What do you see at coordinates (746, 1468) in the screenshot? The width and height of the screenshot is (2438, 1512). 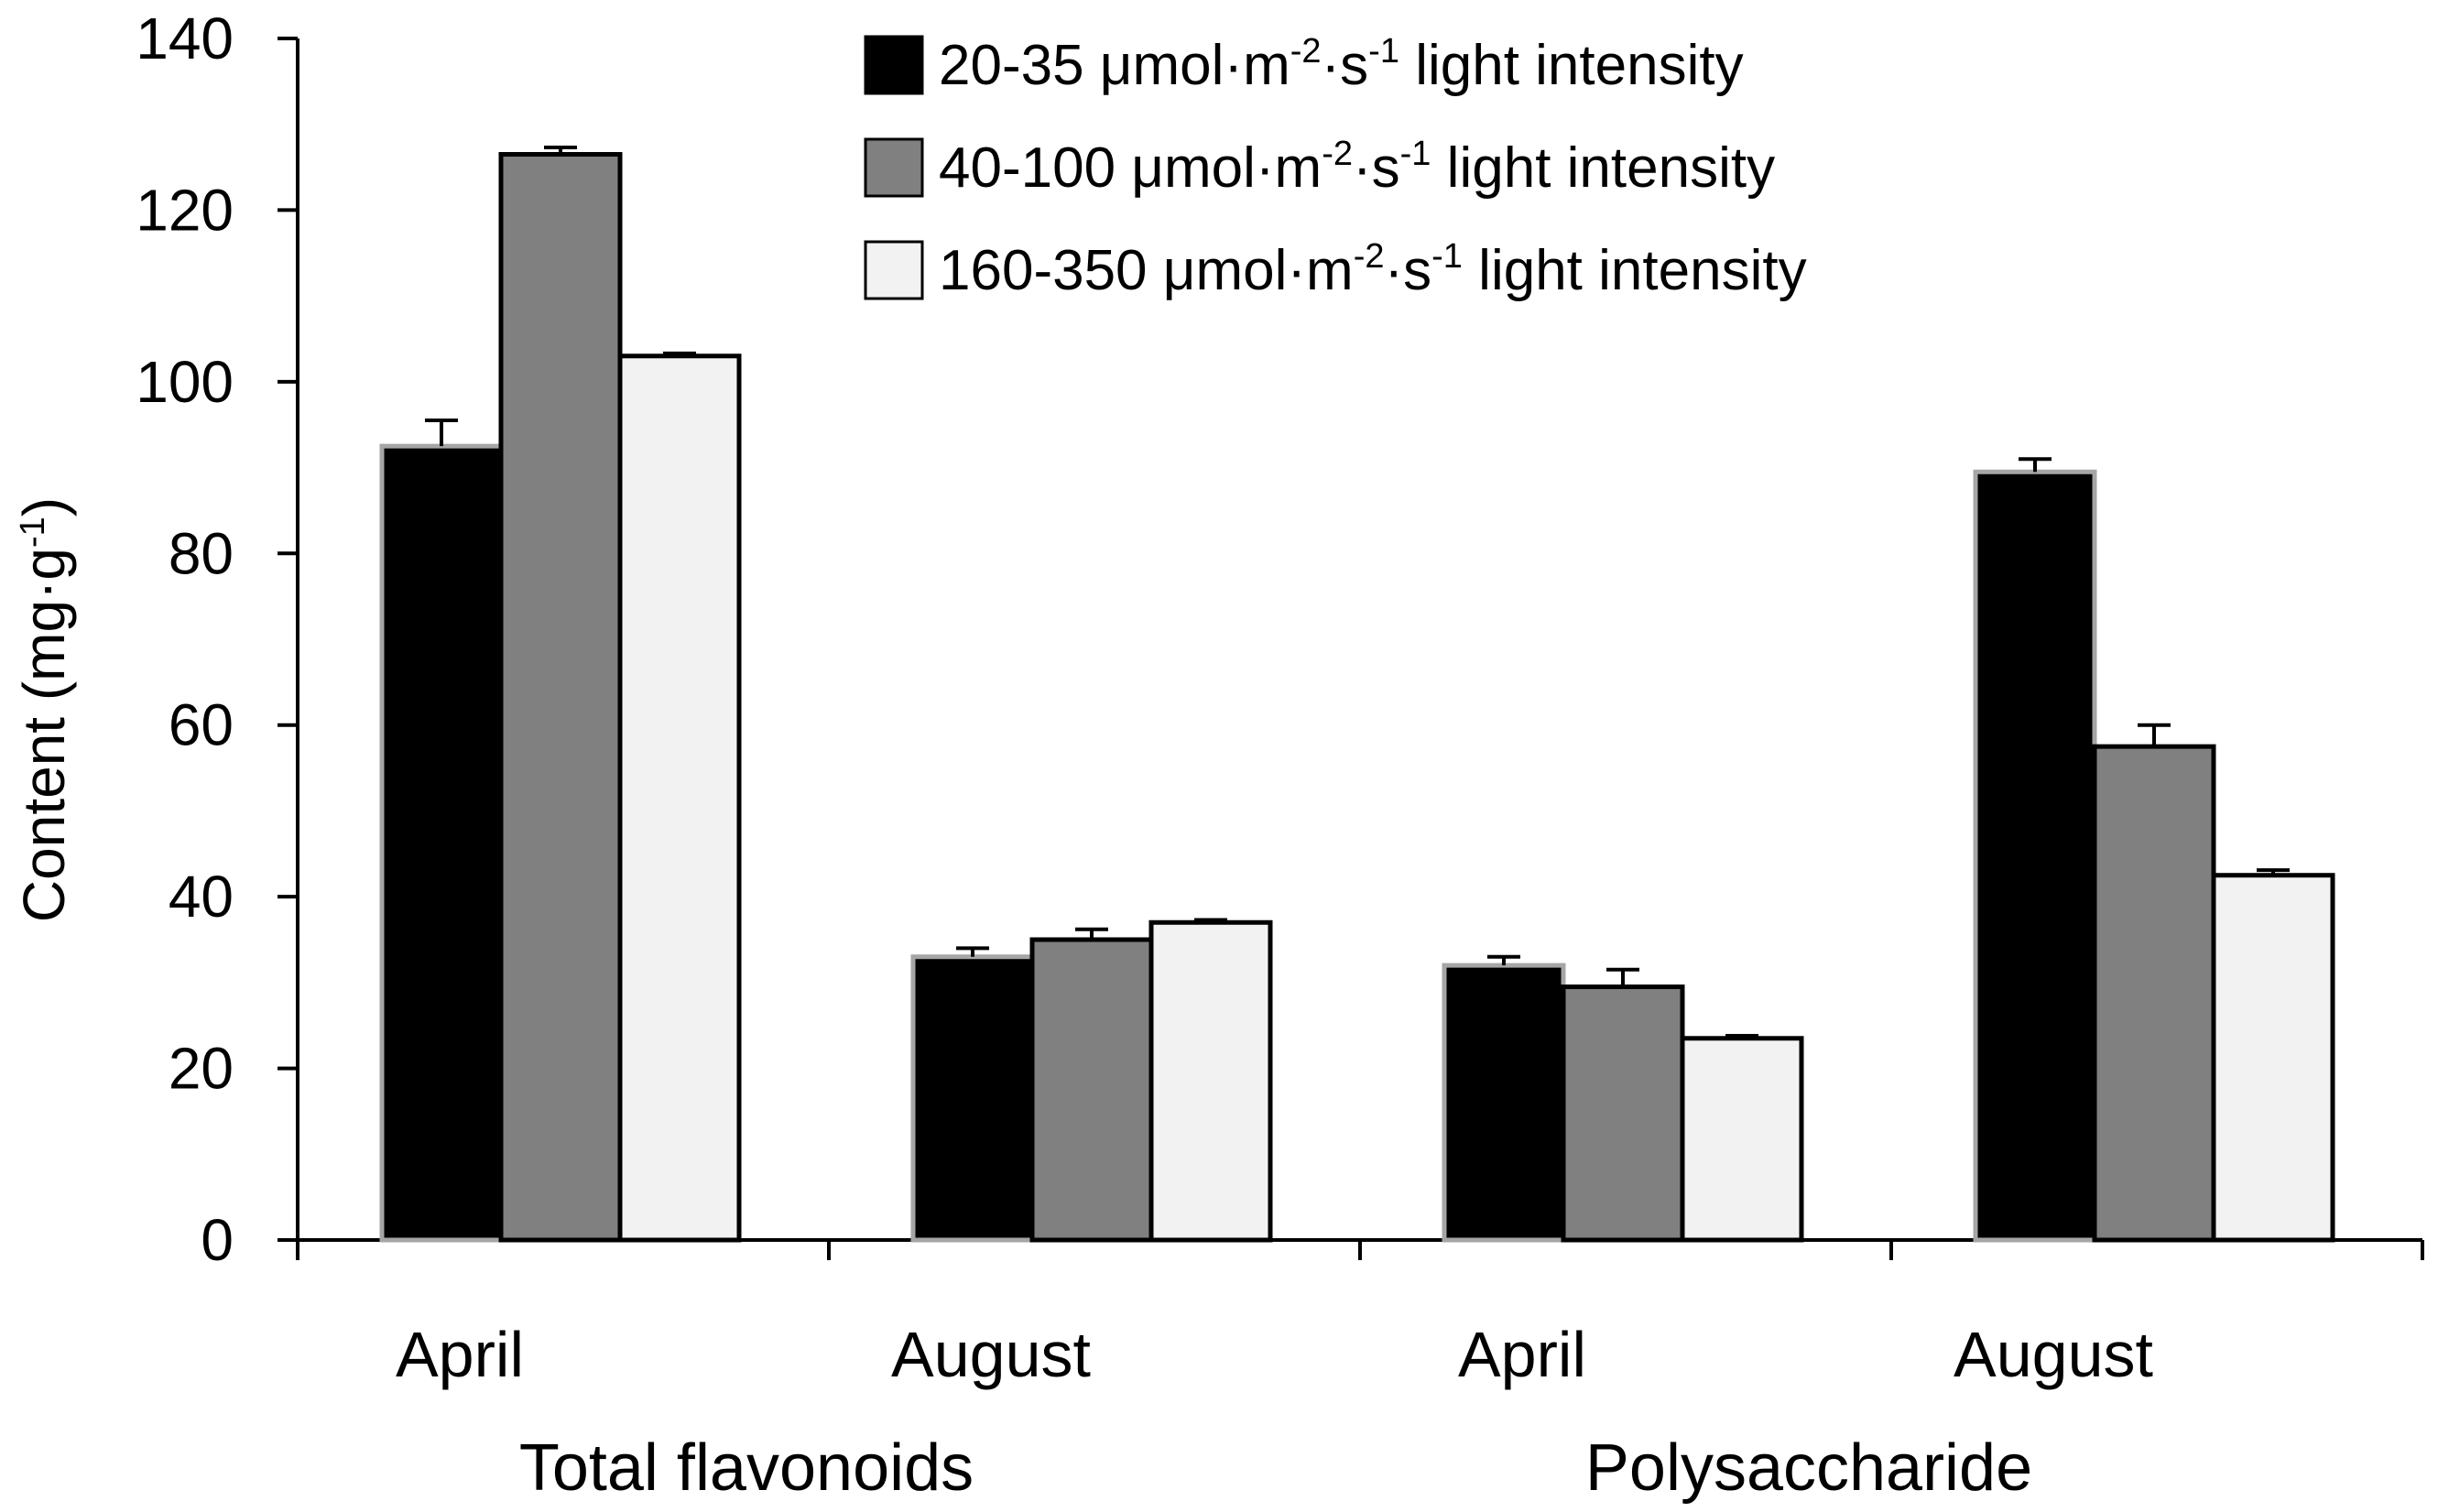 I see `x-group-label: Total flavonoids` at bounding box center [746, 1468].